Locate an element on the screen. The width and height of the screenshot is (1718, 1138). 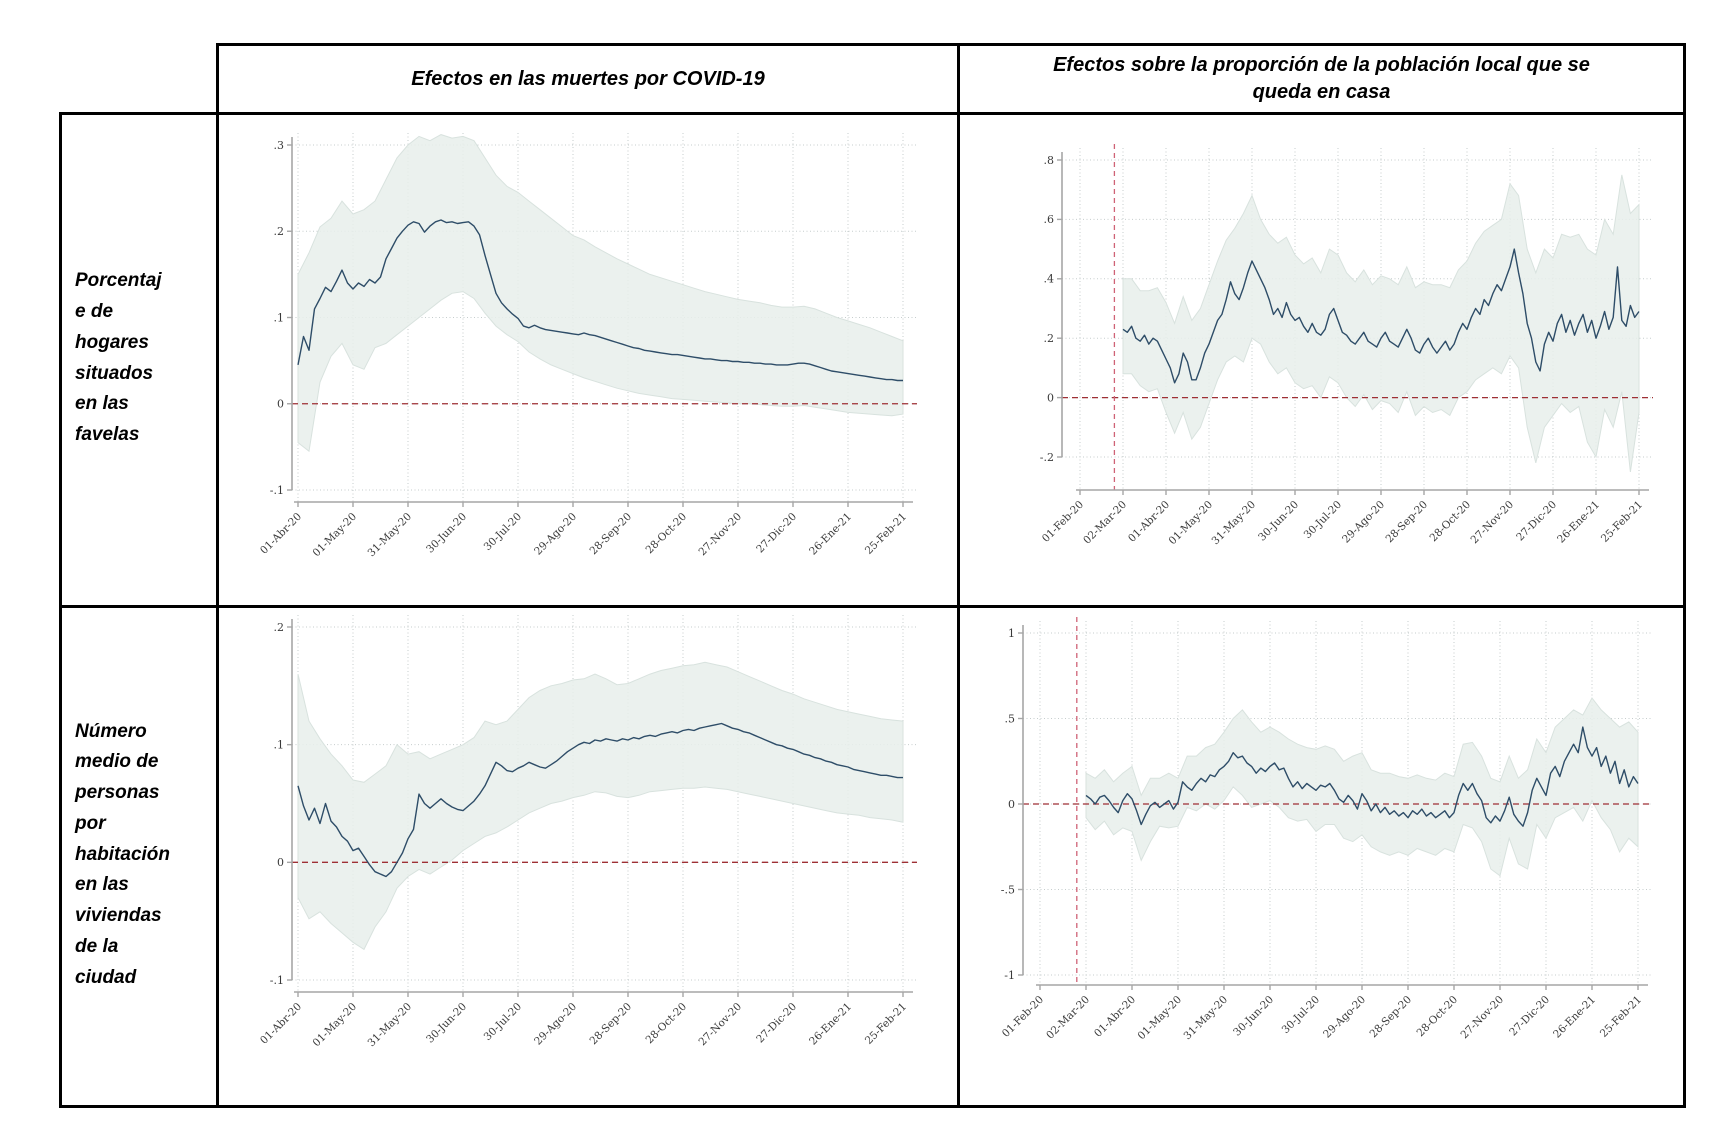
y-tick-label: -1 is located at coordinates (1009, 975).